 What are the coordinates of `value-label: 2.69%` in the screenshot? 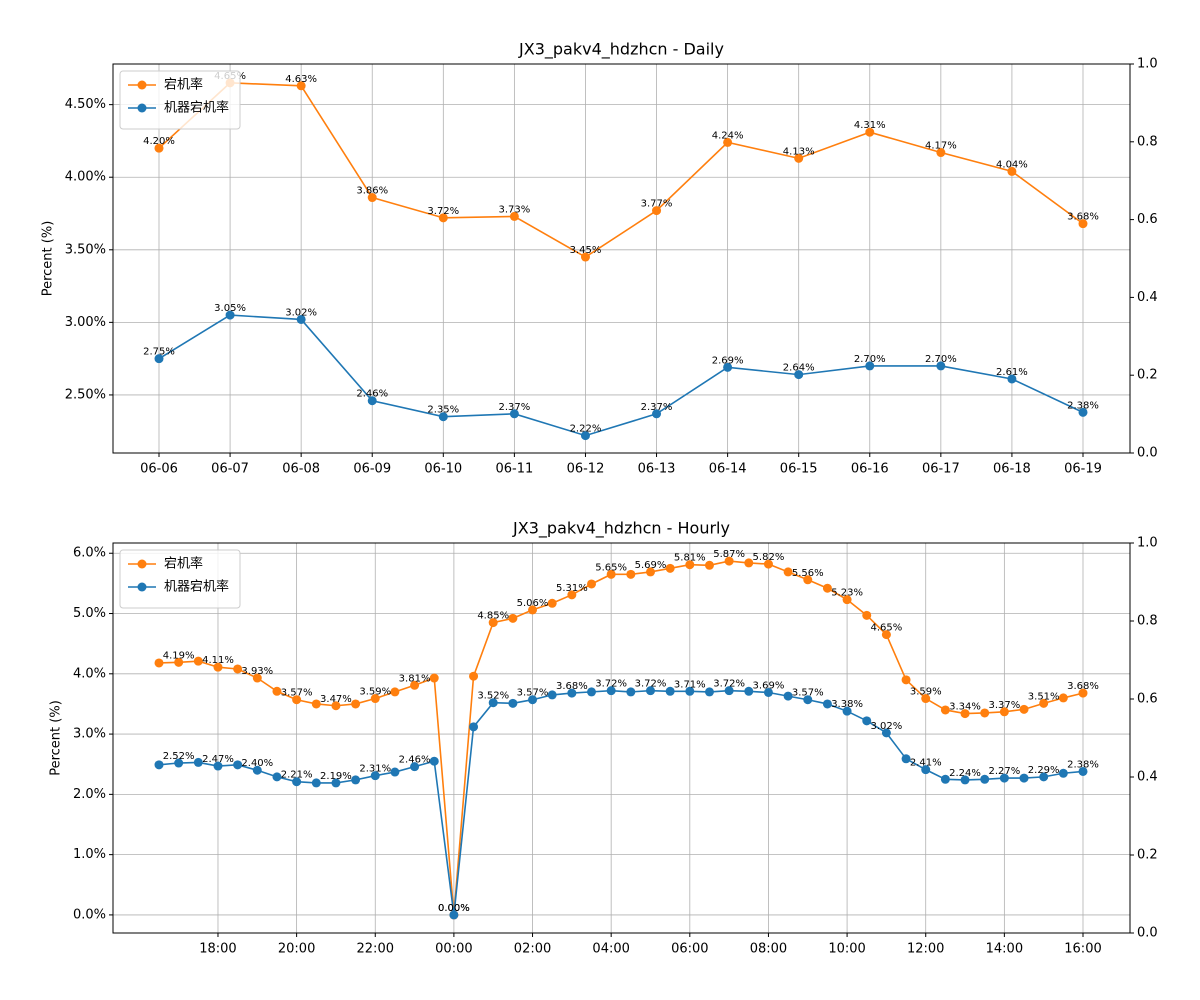 It's located at (728, 360).